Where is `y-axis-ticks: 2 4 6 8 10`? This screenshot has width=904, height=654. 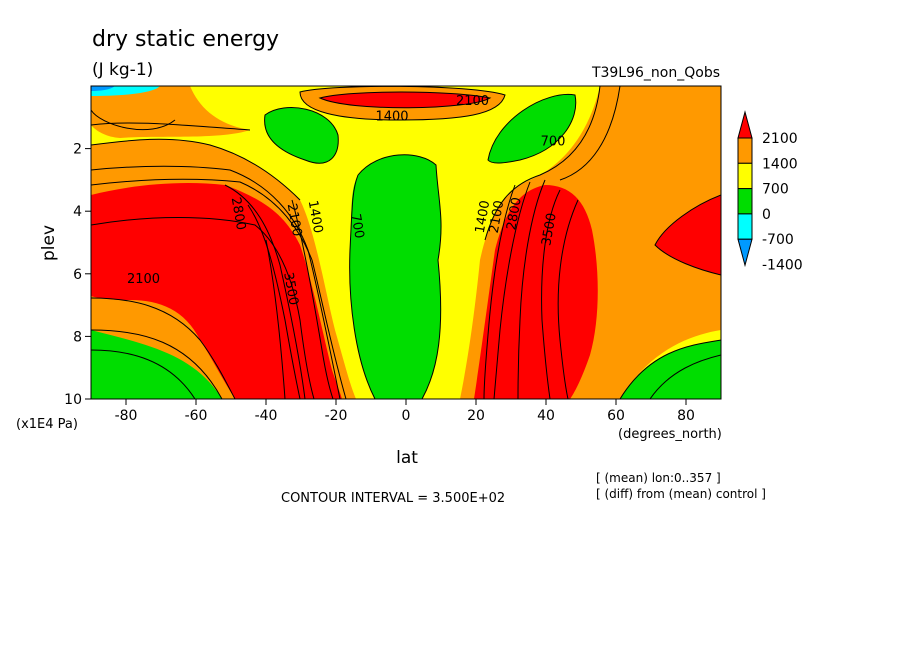
y-axis-ticks: 2 4 6 8 10 is located at coordinates (77, 275).